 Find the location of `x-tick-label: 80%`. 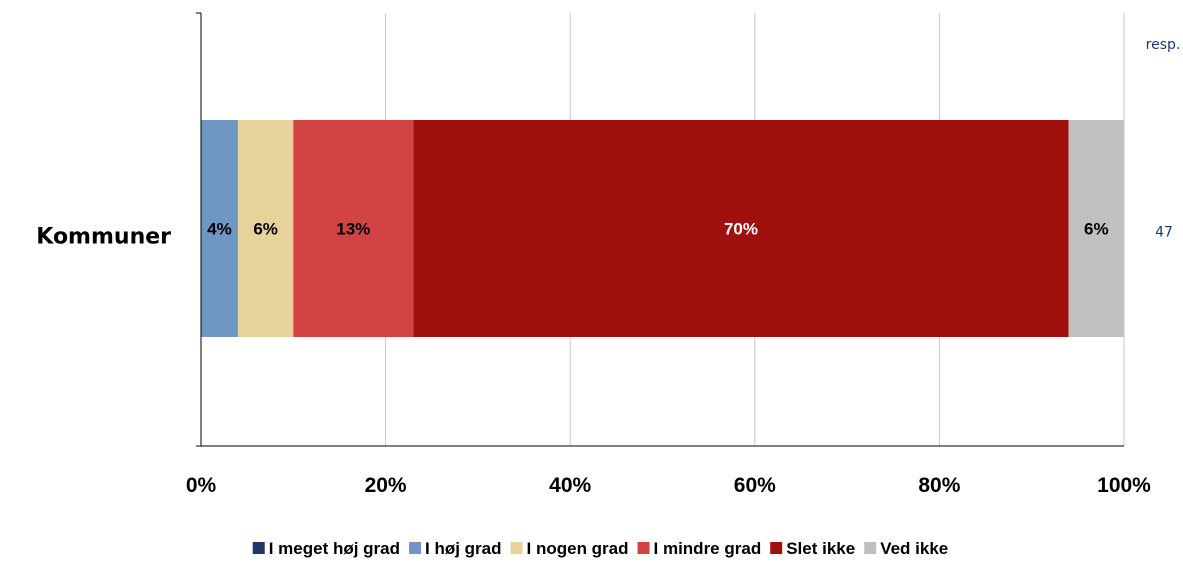

x-tick-label: 80% is located at coordinates (939, 485).